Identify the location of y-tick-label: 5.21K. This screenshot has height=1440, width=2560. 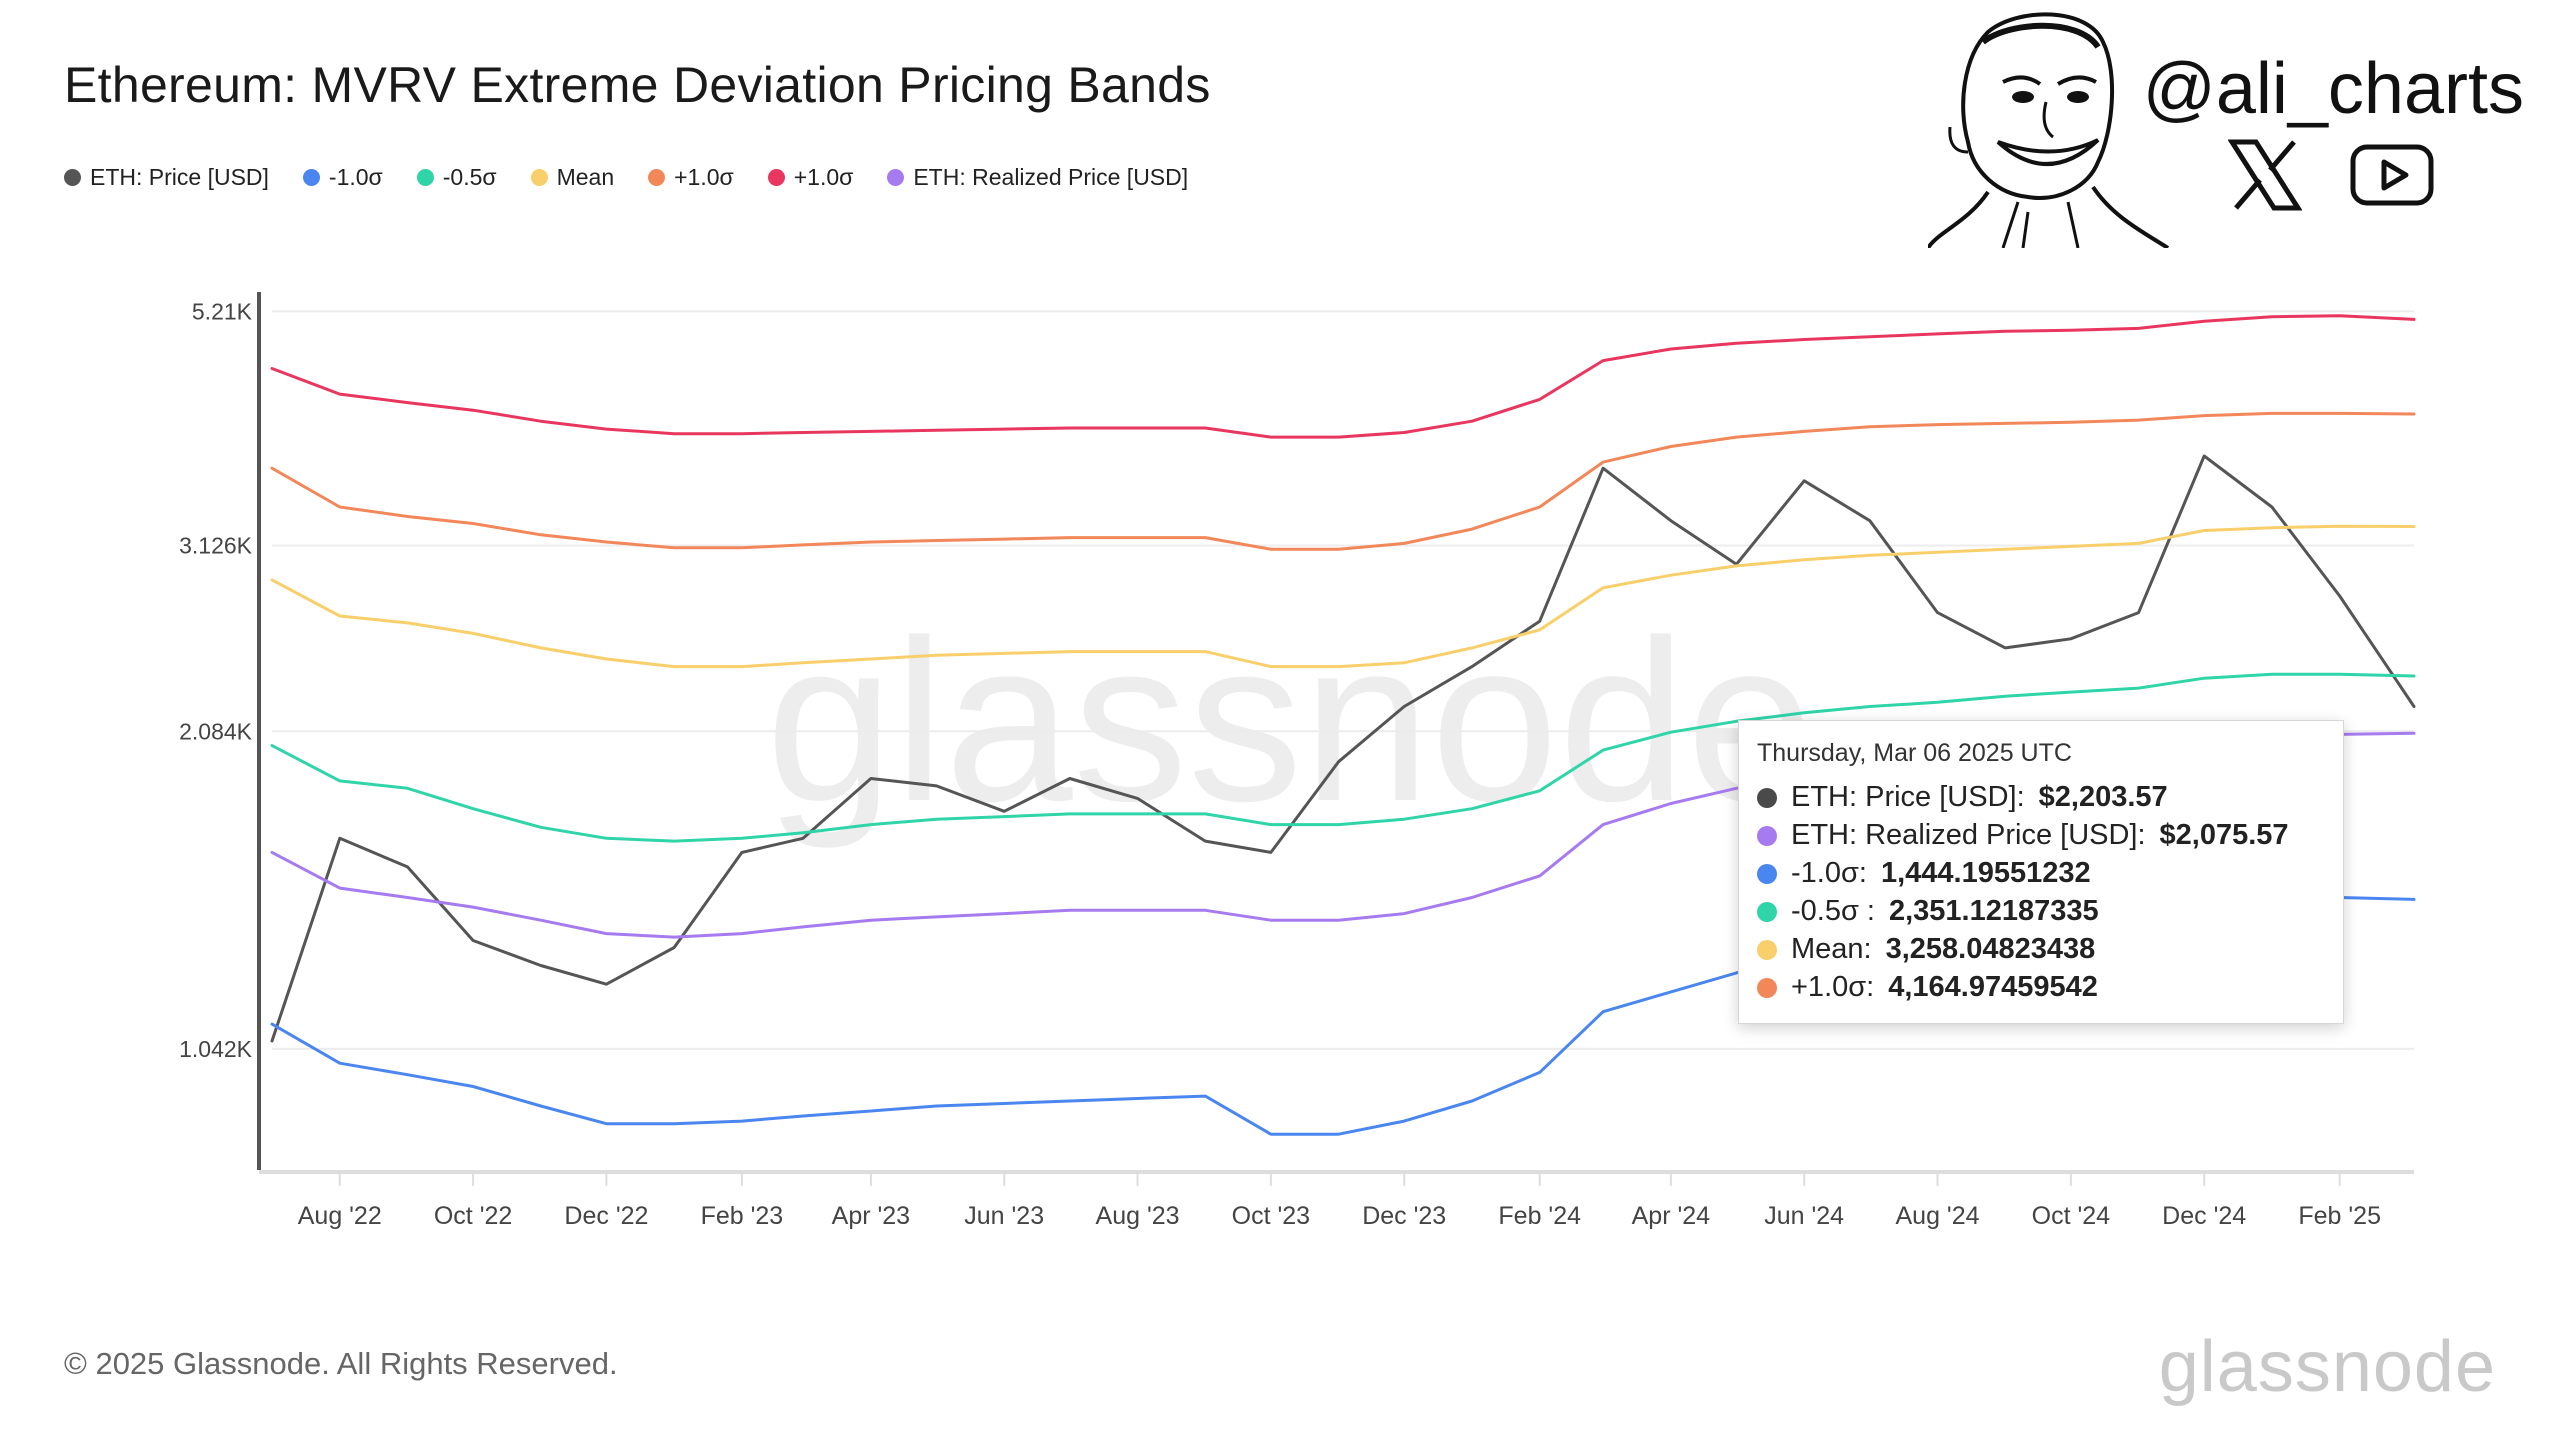
(222, 311).